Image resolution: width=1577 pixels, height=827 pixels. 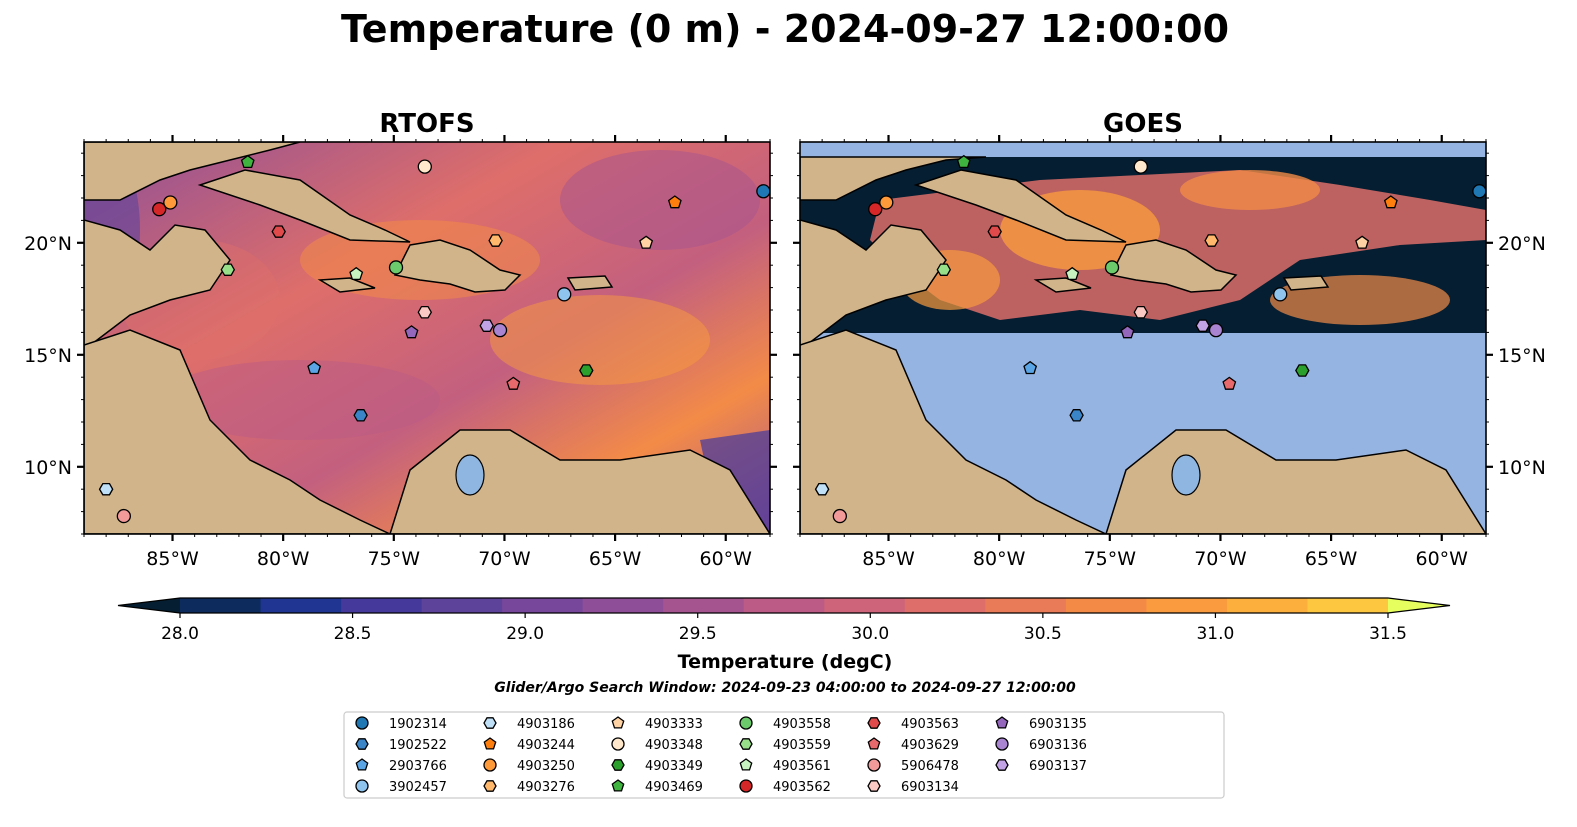 What do you see at coordinates (888, 559) in the screenshot?
I see `goes-lon-tick-label: 85°W` at bounding box center [888, 559].